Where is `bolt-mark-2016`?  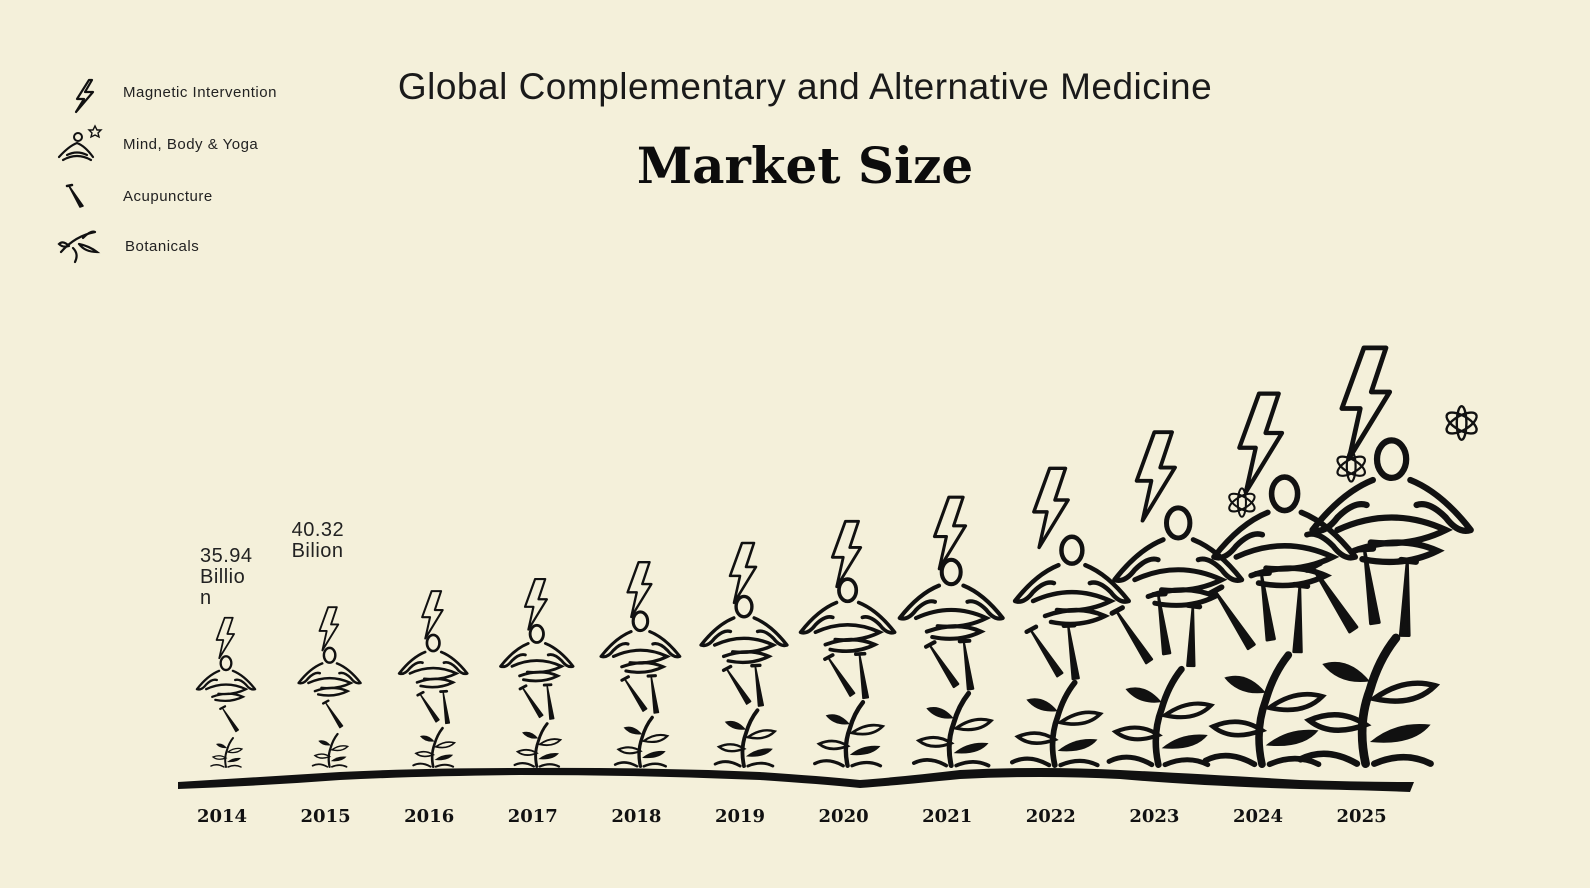 bolt-mark-2016 is located at coordinates (432, 615).